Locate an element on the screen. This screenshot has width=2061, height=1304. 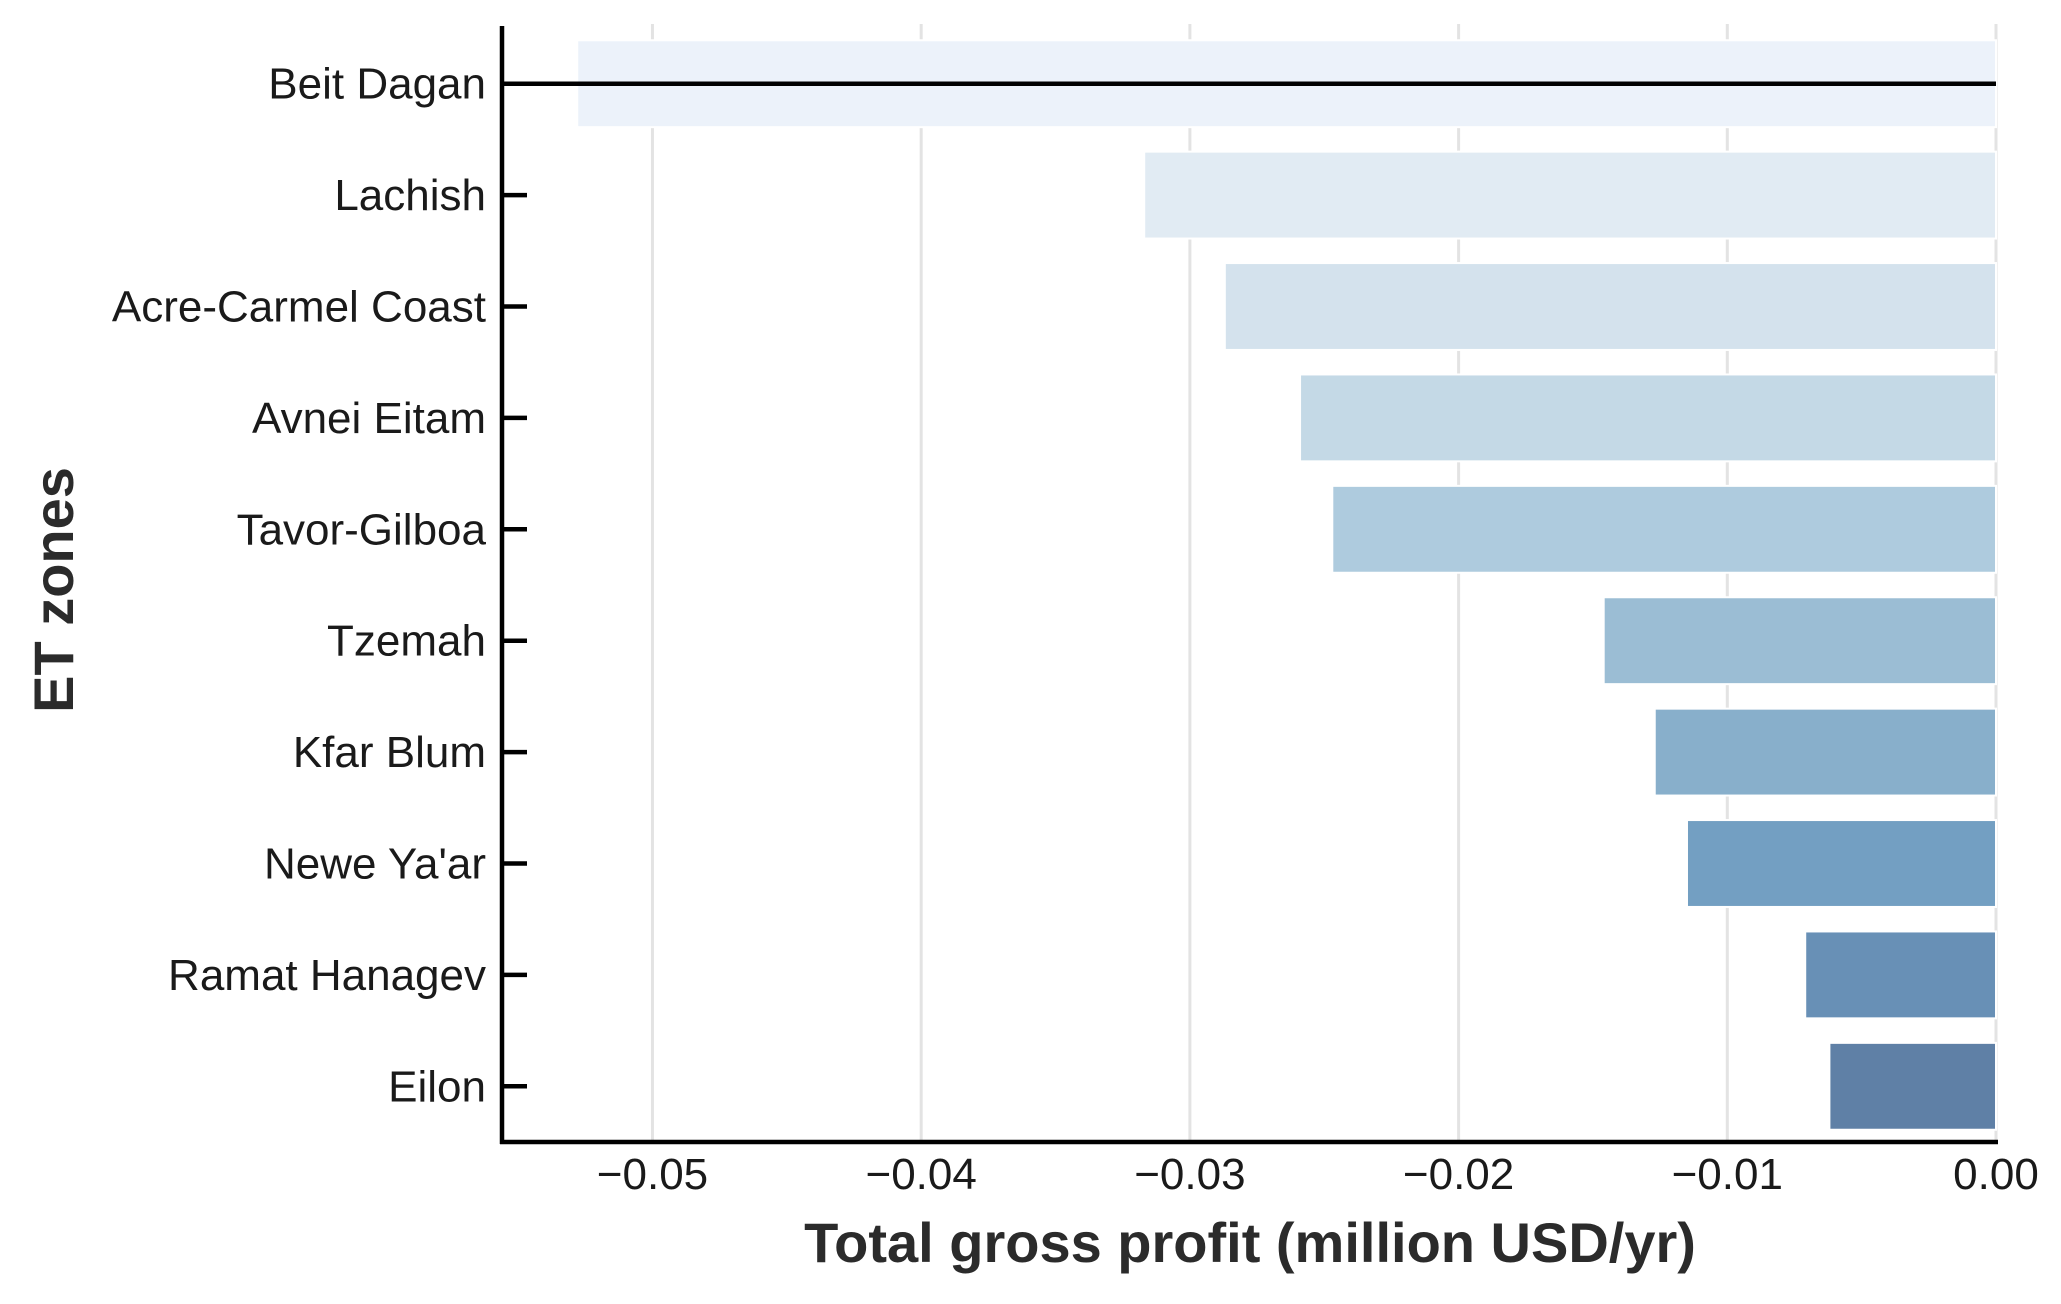
x-tick-label-2: −0.03 is located at coordinates (1189, 1174).